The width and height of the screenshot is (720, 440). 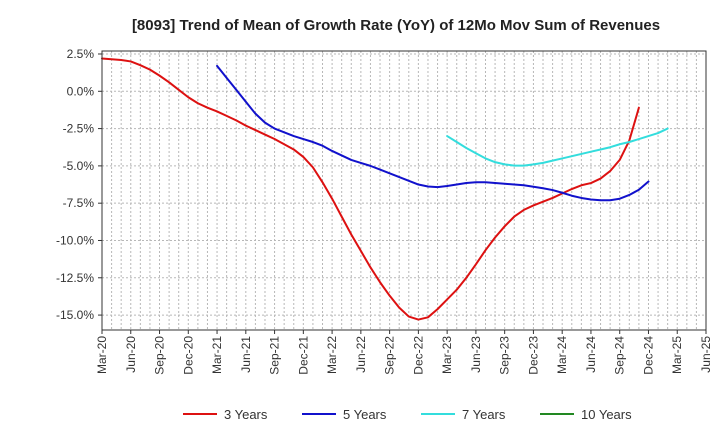 I want to click on x-tick-label: Sep-20, so click(x=160, y=355).